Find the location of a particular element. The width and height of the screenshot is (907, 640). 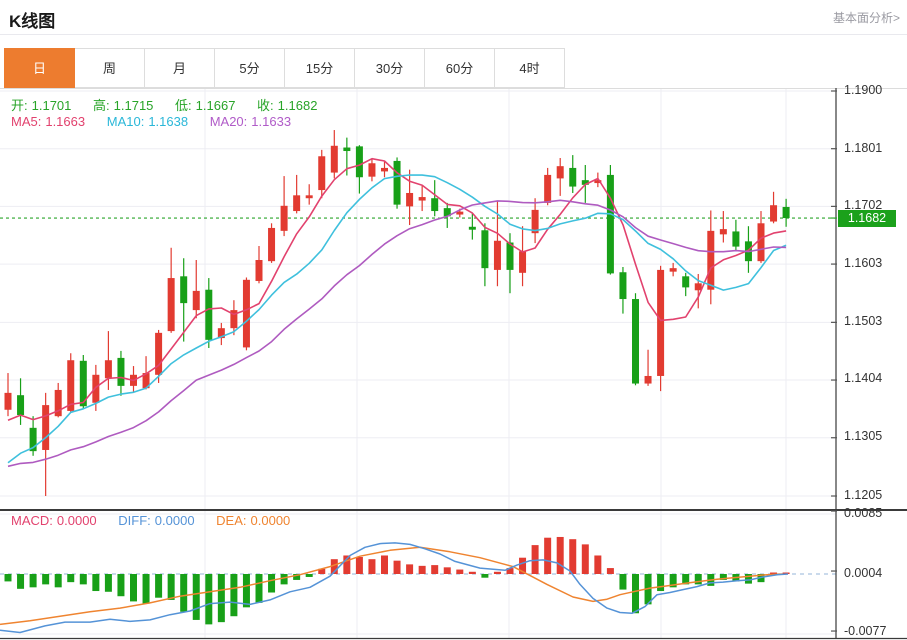

price-axis-label: 1.1801 is located at coordinates (863, 148).